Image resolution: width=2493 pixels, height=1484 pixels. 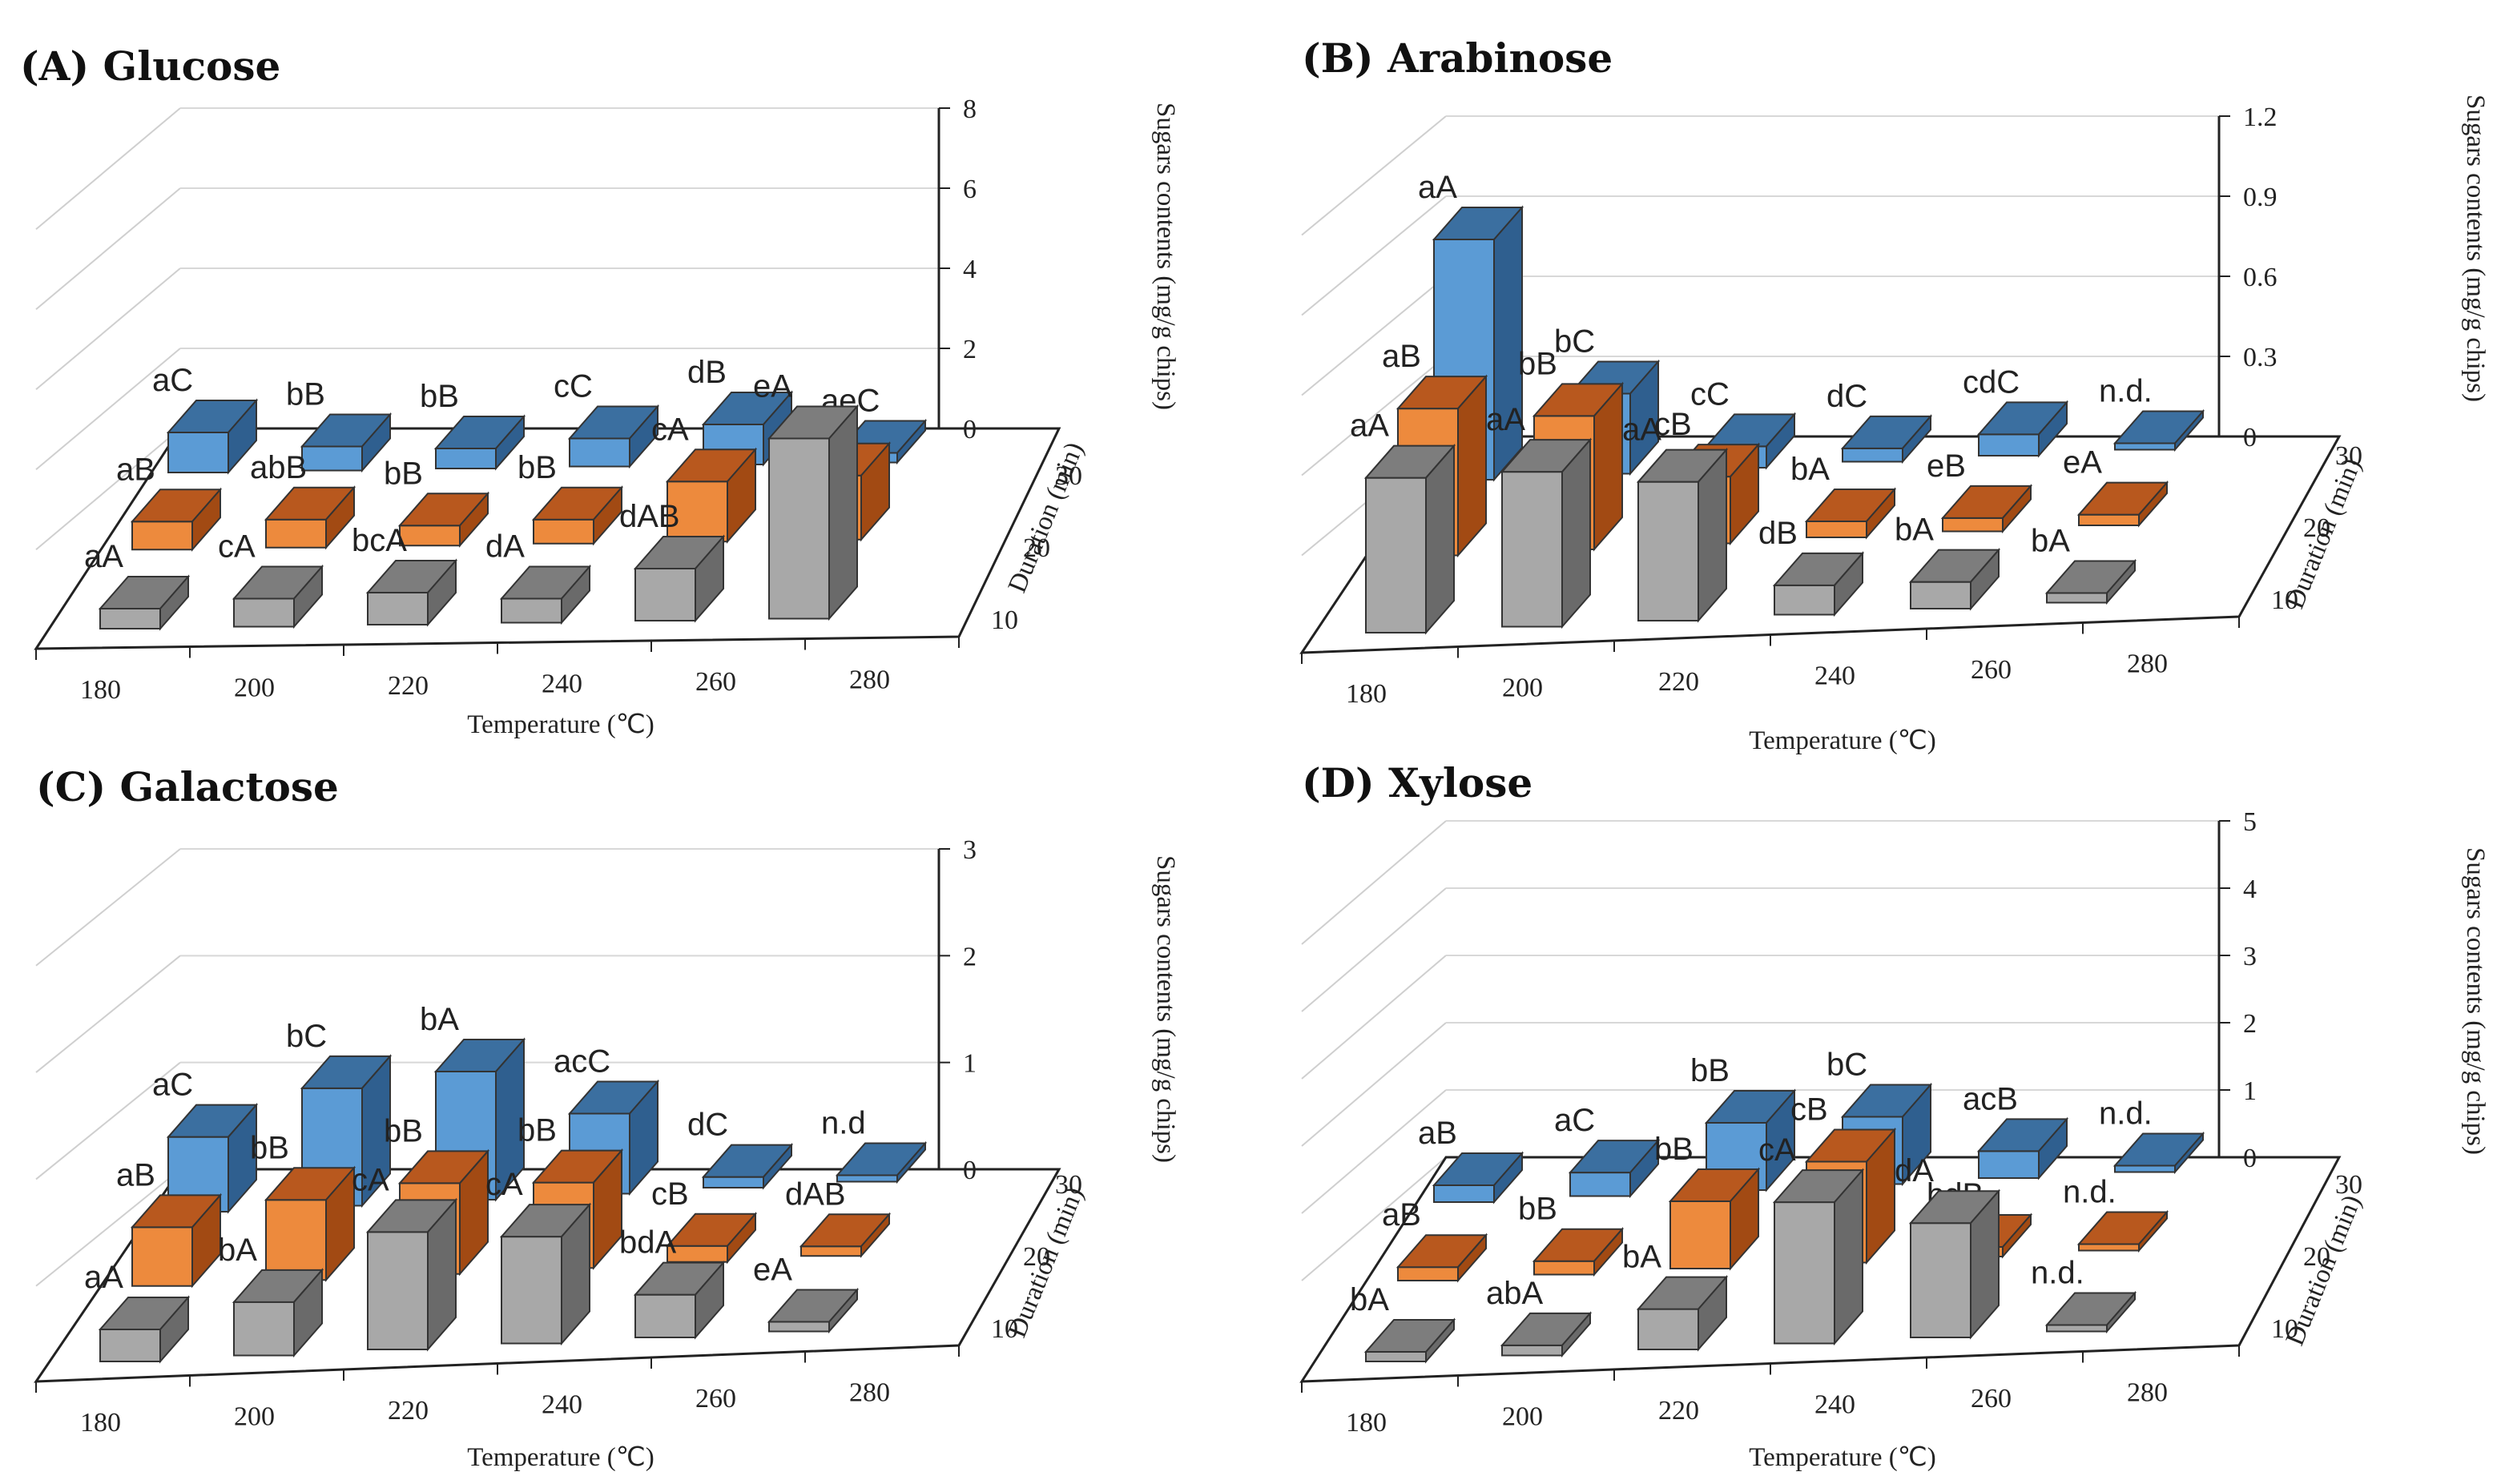 I want to click on duration-tick-label: 10, so click(x=2284, y=600).